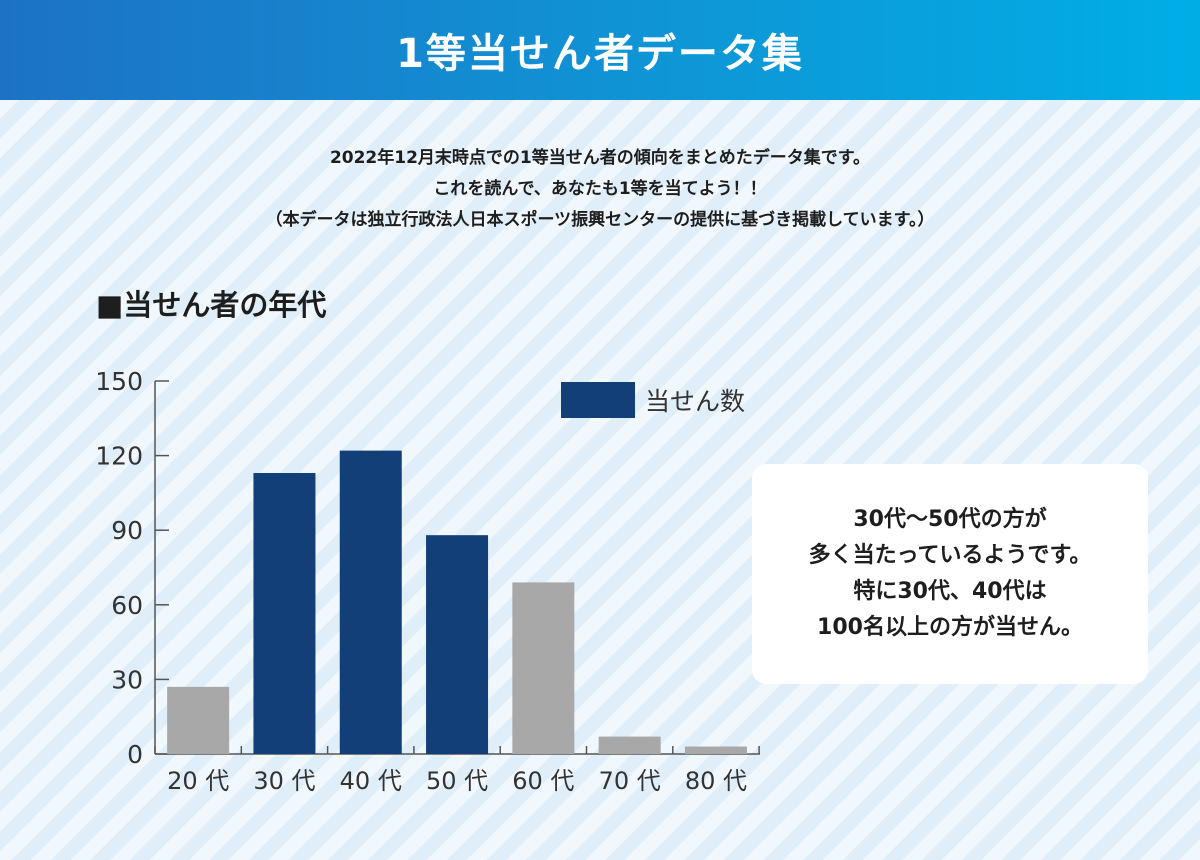 The height and width of the screenshot is (860, 1200). What do you see at coordinates (371, 781) in the screenshot?
I see `x-tick-label: 40 代` at bounding box center [371, 781].